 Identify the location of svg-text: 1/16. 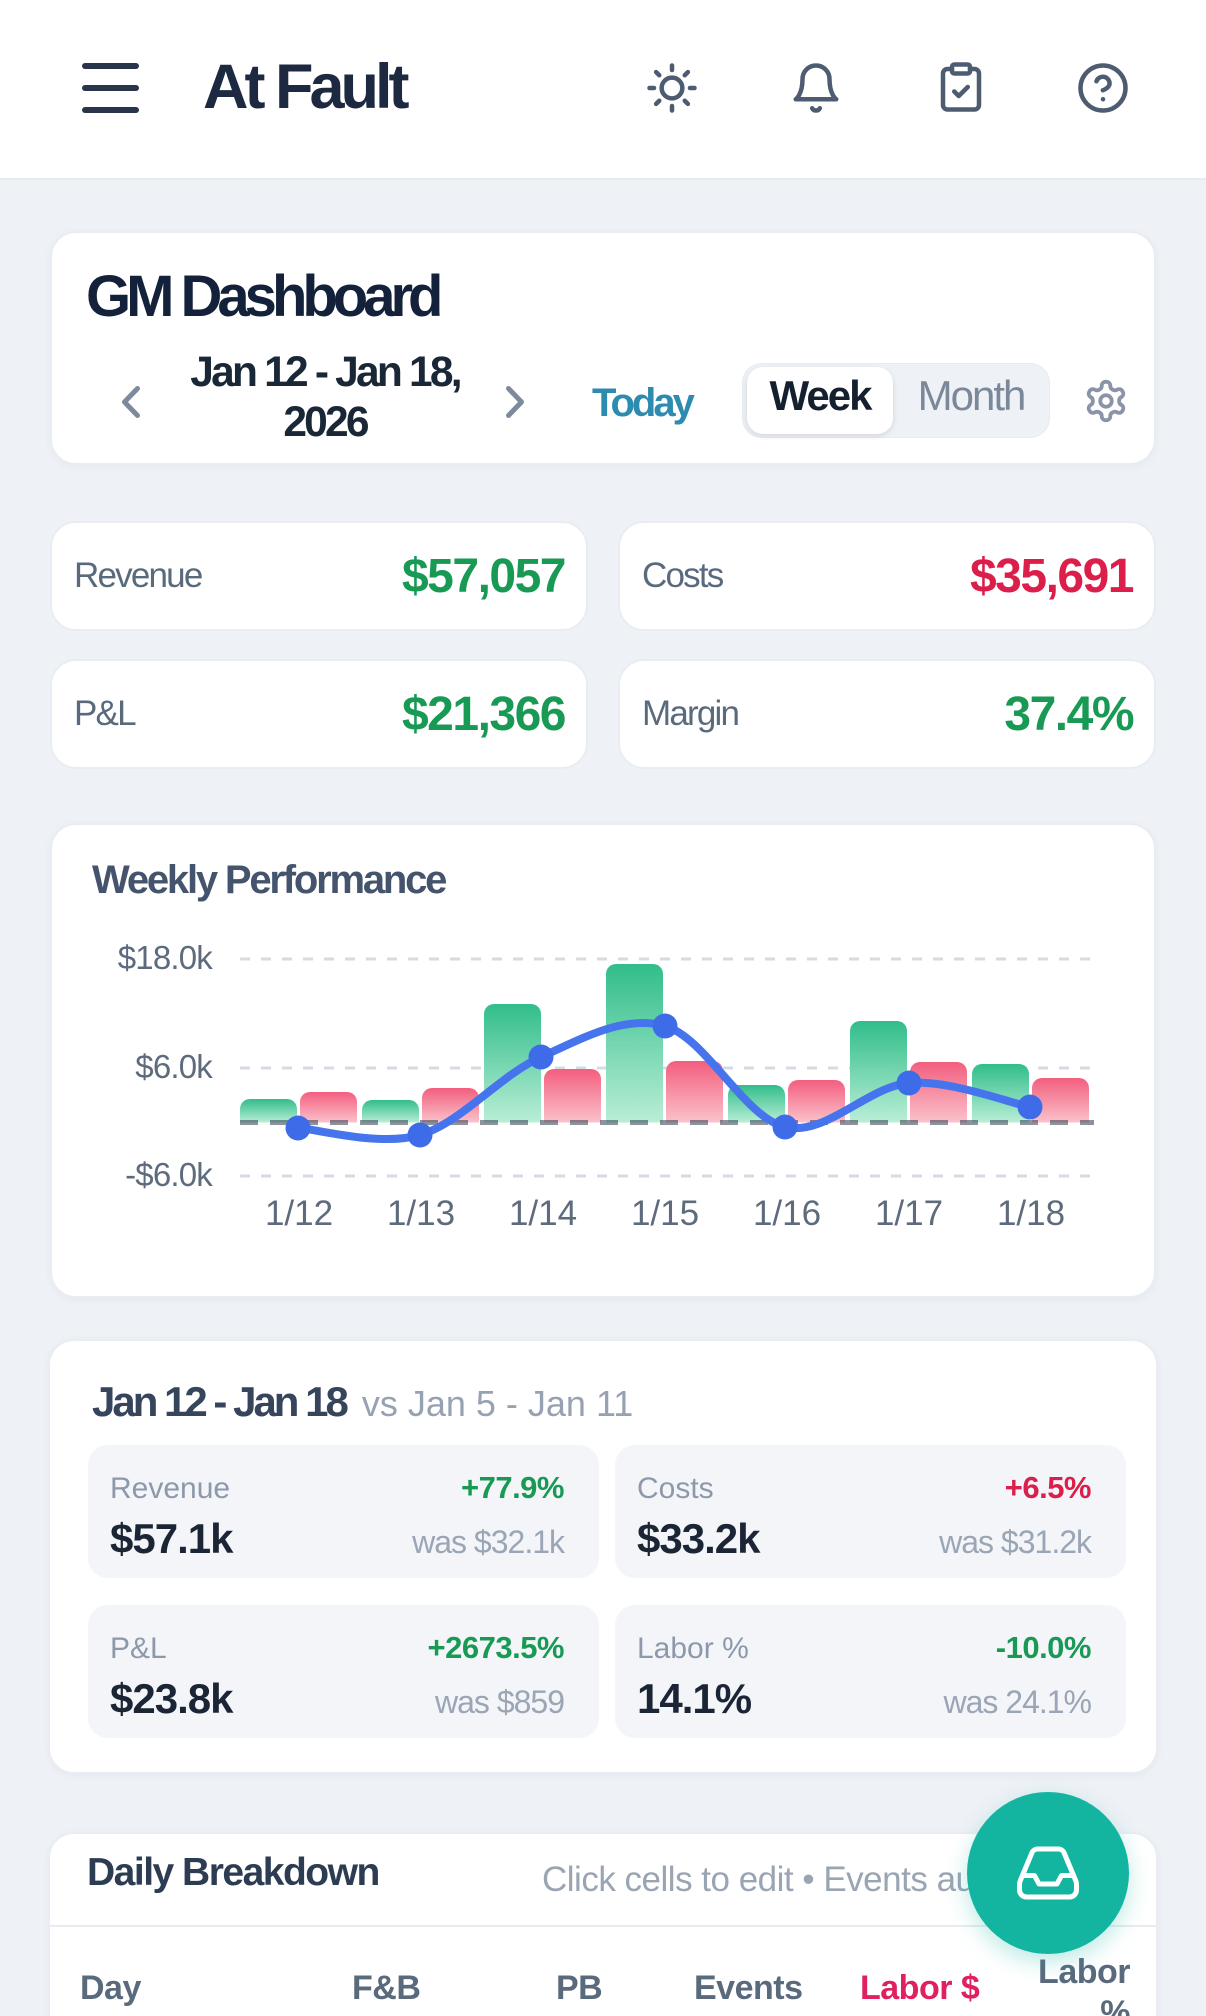
(787, 1213).